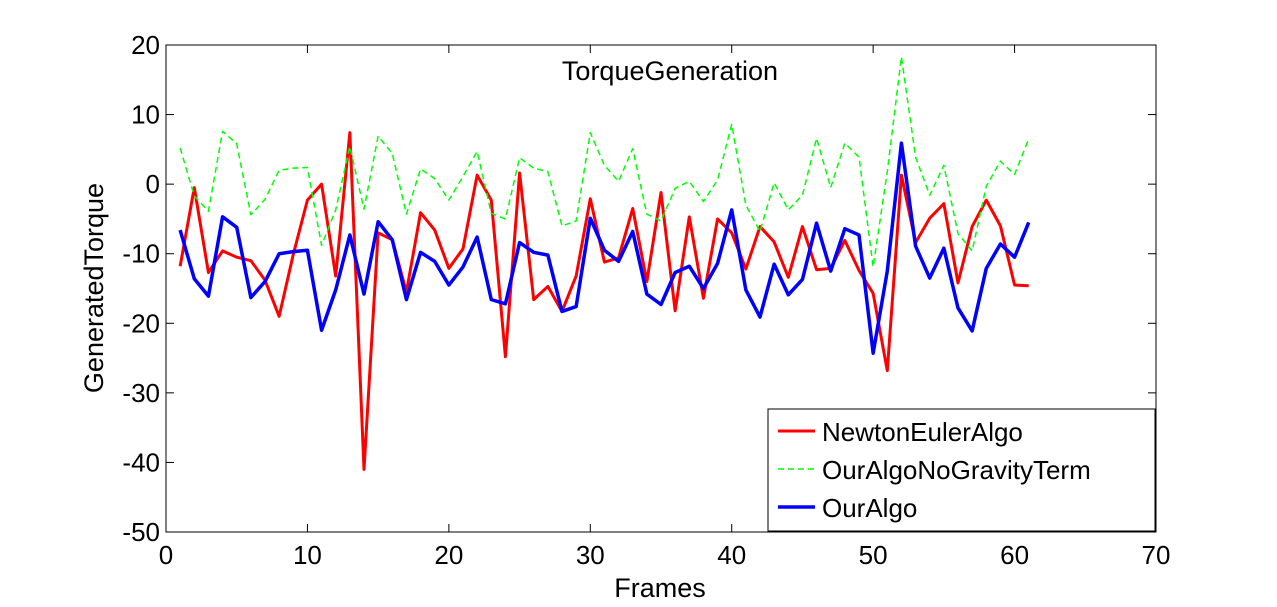  What do you see at coordinates (94, 288) in the screenshot?
I see `y-axis-label: GeneratedTorque` at bounding box center [94, 288].